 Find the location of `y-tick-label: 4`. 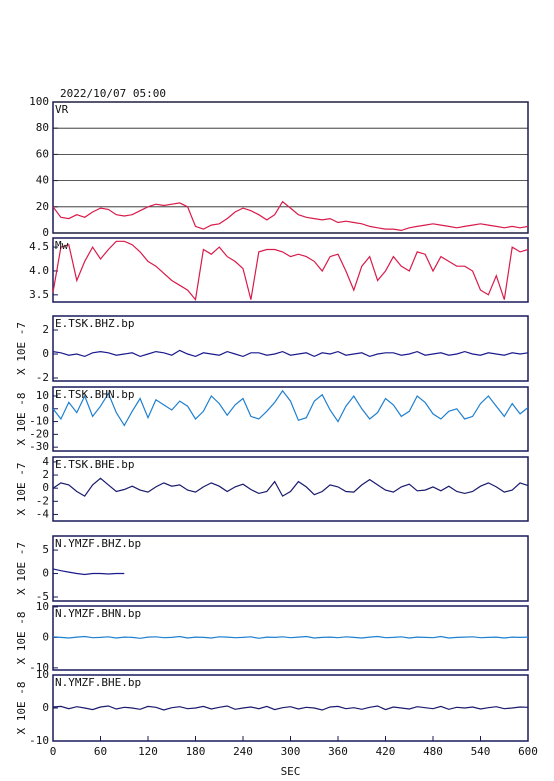

y-tick-label: 4 is located at coordinates (45, 461).